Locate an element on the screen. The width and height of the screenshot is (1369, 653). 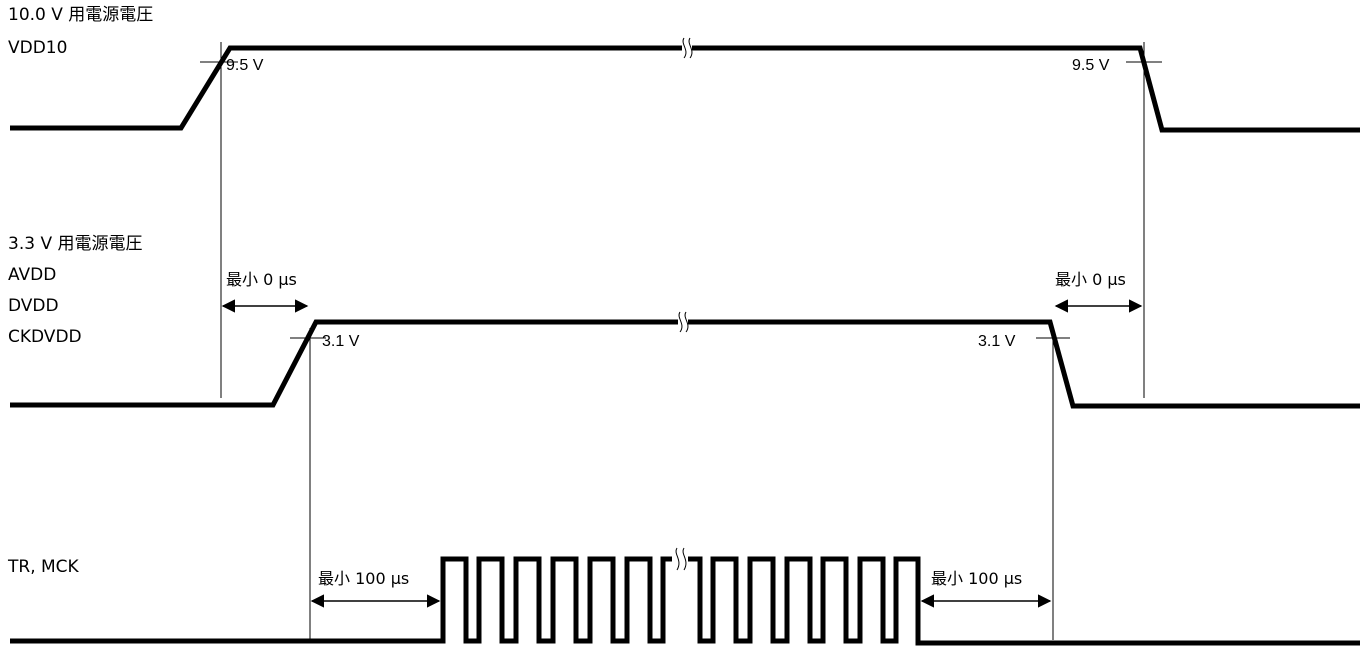
tr-mck-label: TR, MCK is located at coordinates (43, 567).